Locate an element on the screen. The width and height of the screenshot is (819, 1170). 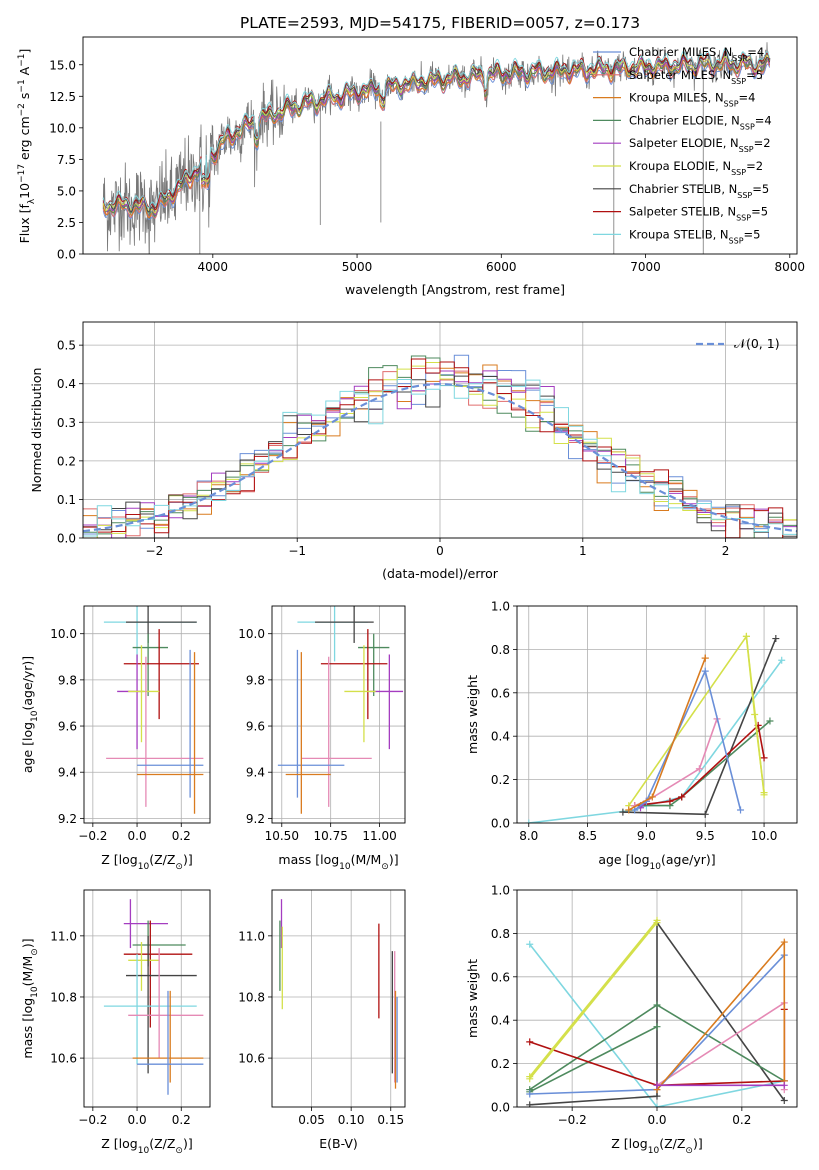
y-tick-label: 0.1 is located at coordinates (66, 500).